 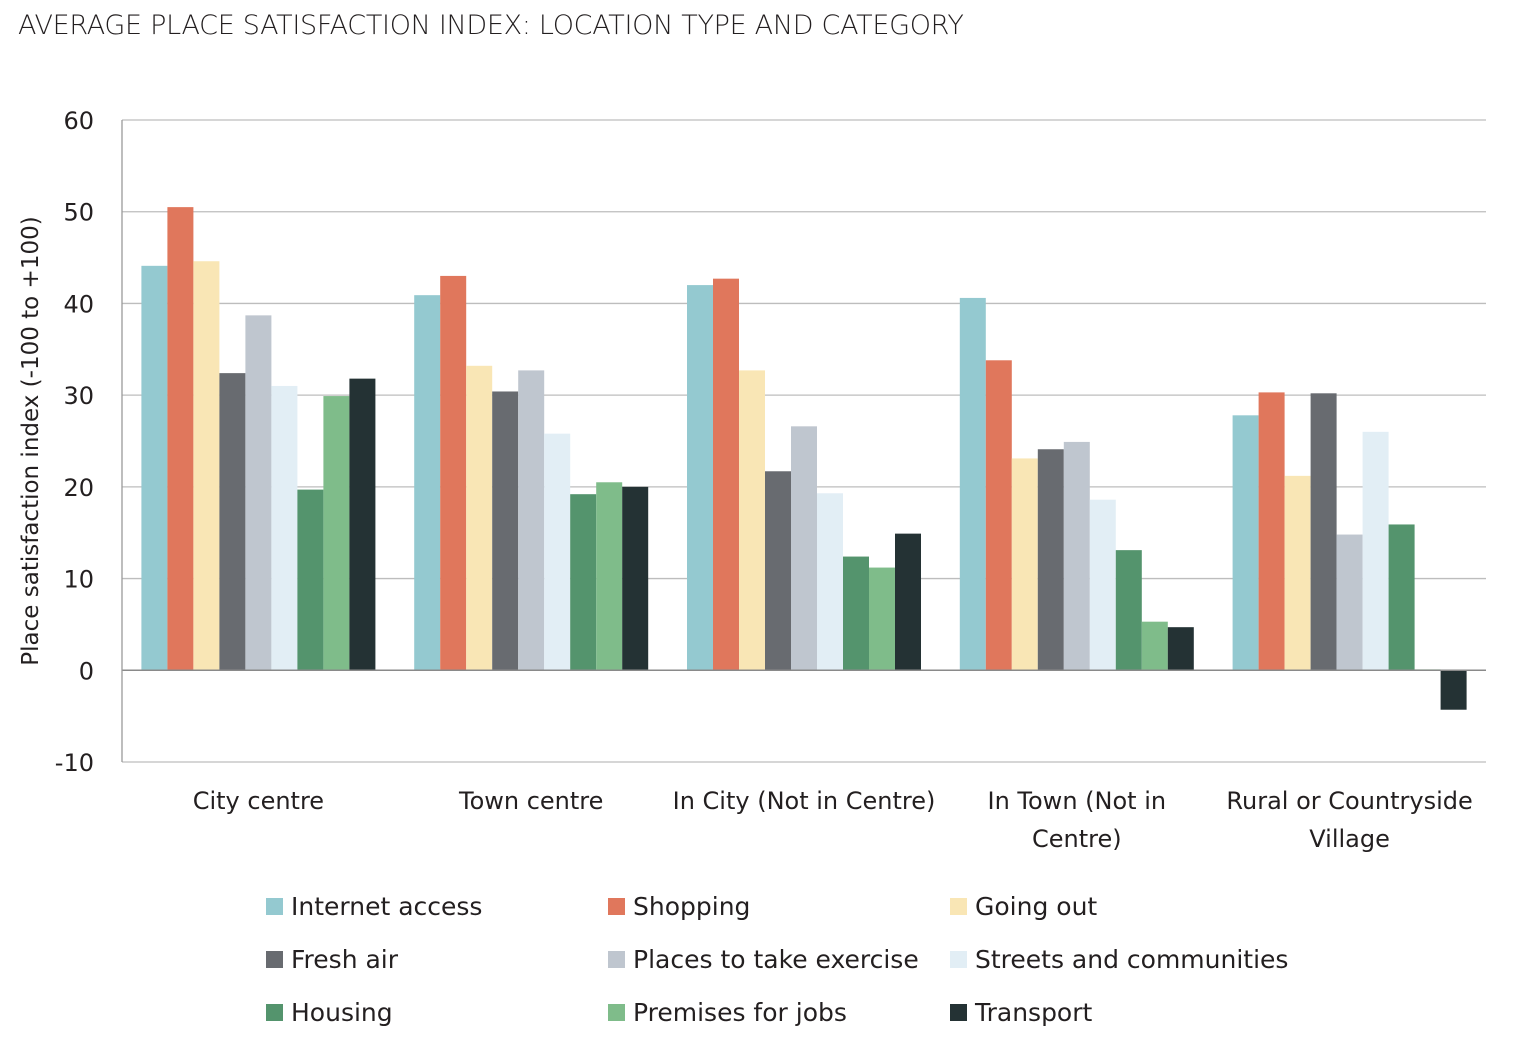 I want to click on legend-item: Streets and communities, so click(x=1119, y=959).